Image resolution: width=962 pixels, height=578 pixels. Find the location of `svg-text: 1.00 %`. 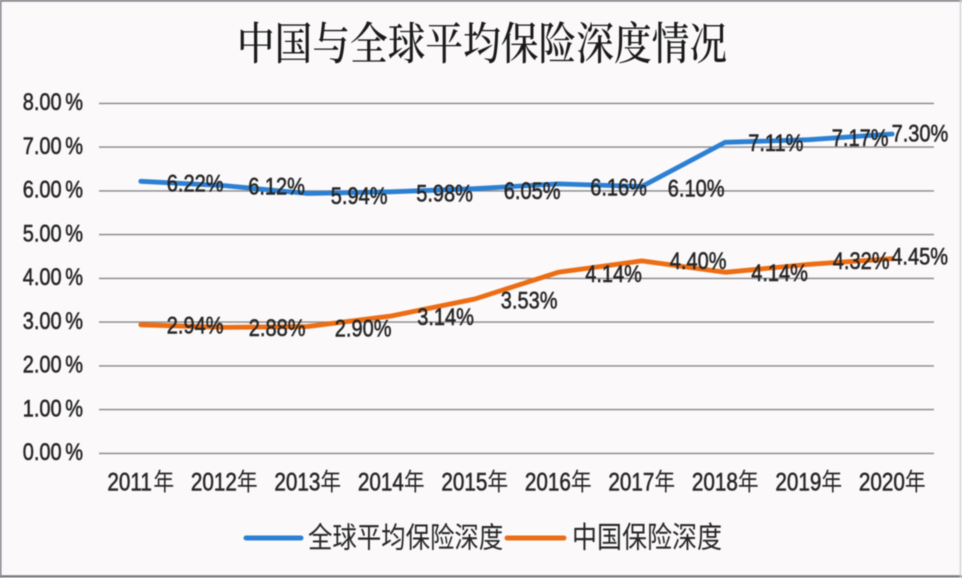

svg-text: 1.00 % is located at coordinates (53, 408).